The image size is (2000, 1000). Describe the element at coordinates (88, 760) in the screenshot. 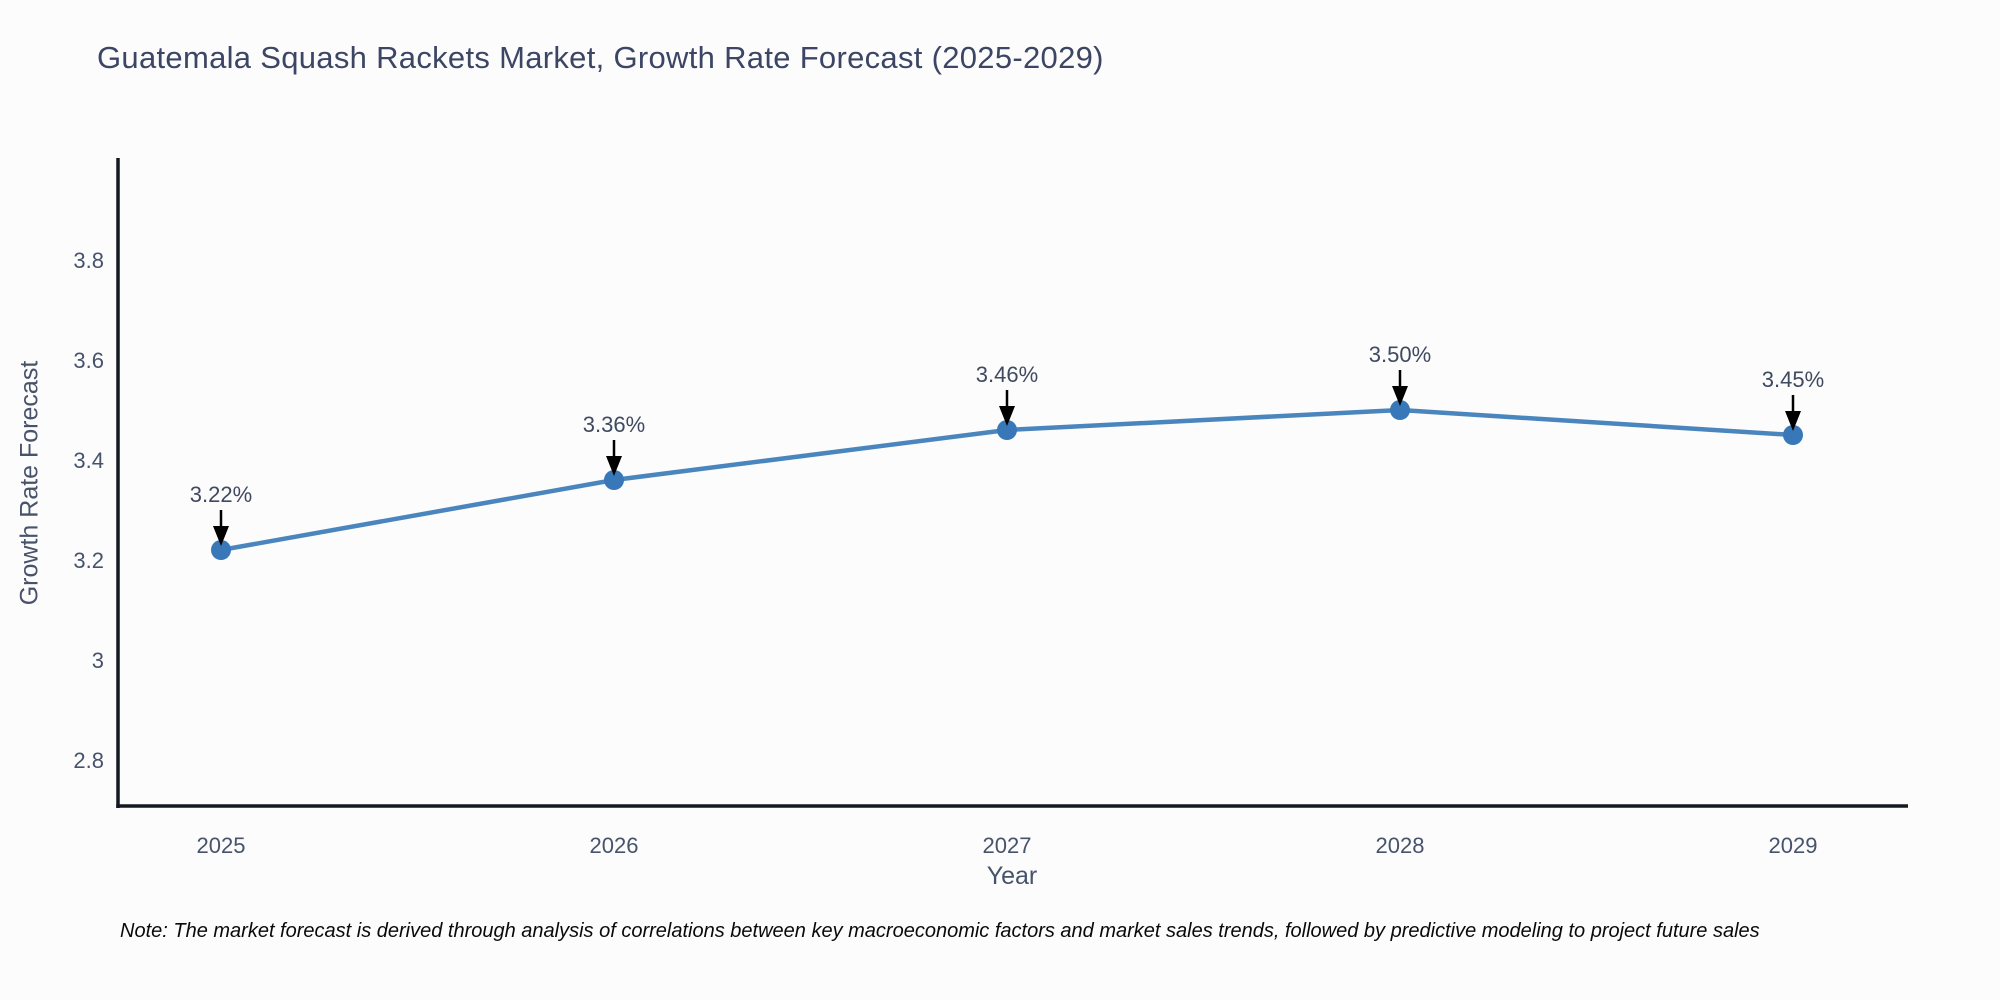

I see `y-tick-label: 2.8` at that location.